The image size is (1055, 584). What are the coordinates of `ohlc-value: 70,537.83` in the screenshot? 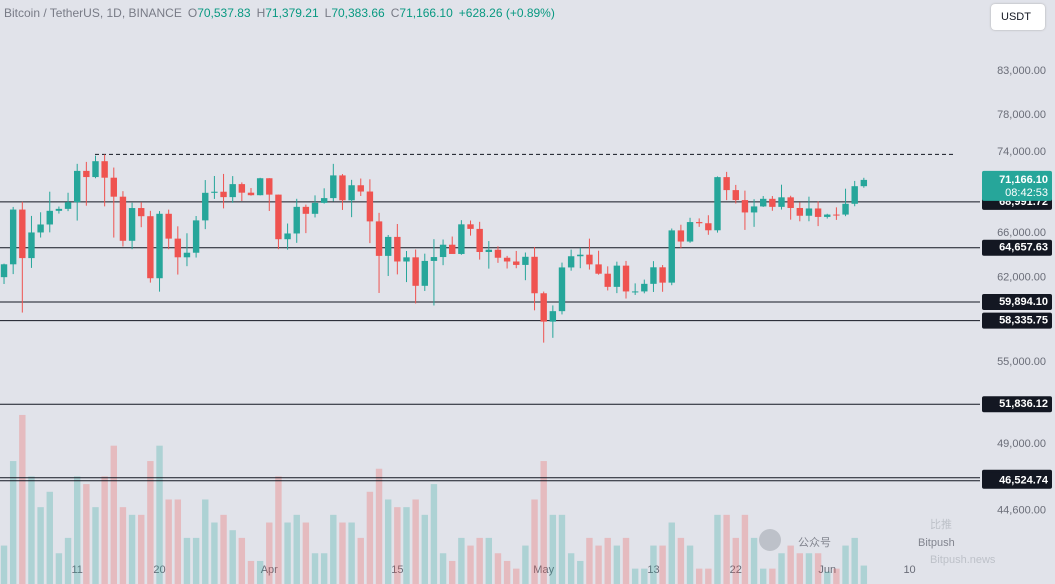 It's located at (224, 13).